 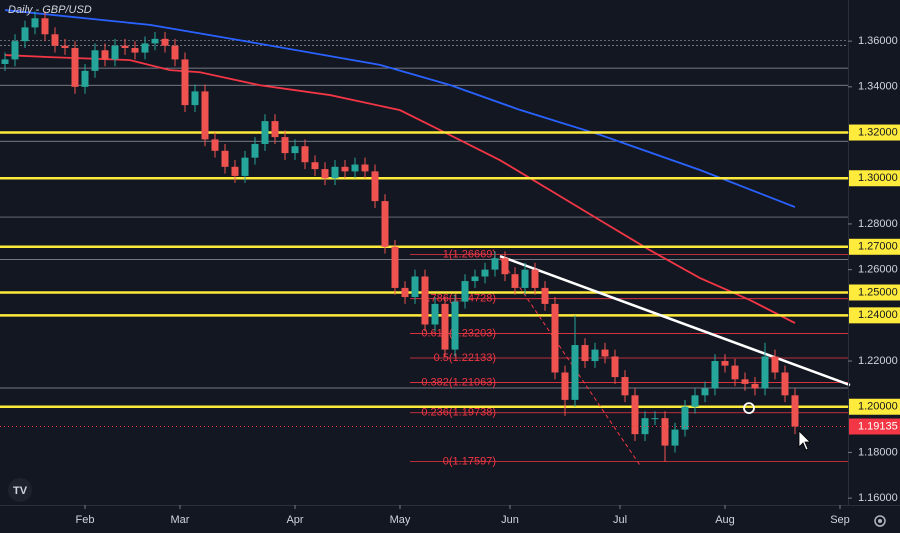 What do you see at coordinates (878, 132) in the screenshot?
I see `key-level-label: 1.32000` at bounding box center [878, 132].